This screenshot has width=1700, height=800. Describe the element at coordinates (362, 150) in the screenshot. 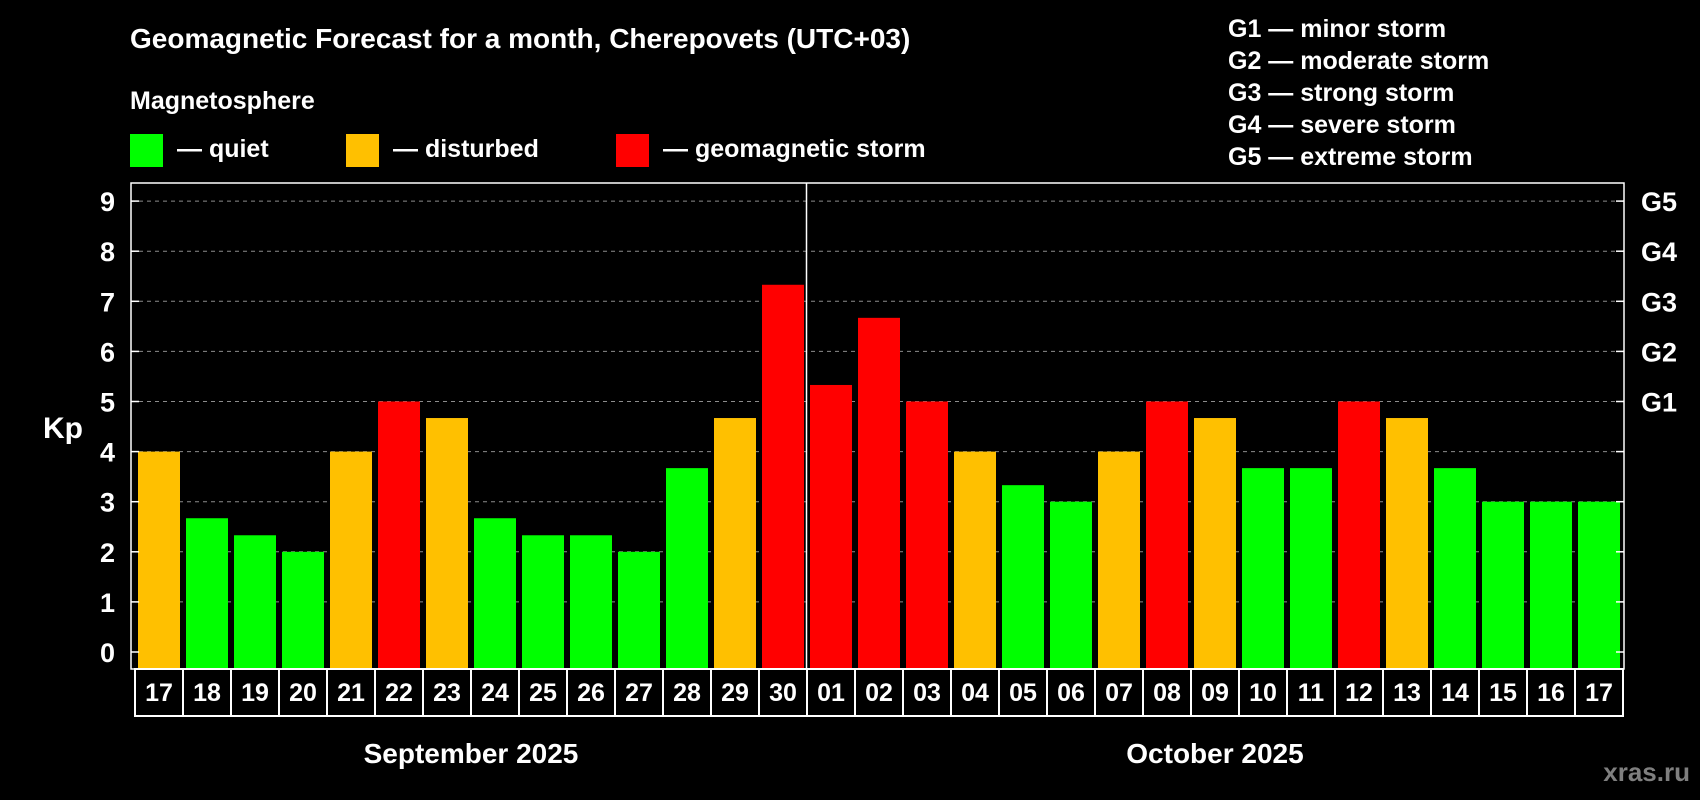

I see `legend-swatch-disturbed` at that location.